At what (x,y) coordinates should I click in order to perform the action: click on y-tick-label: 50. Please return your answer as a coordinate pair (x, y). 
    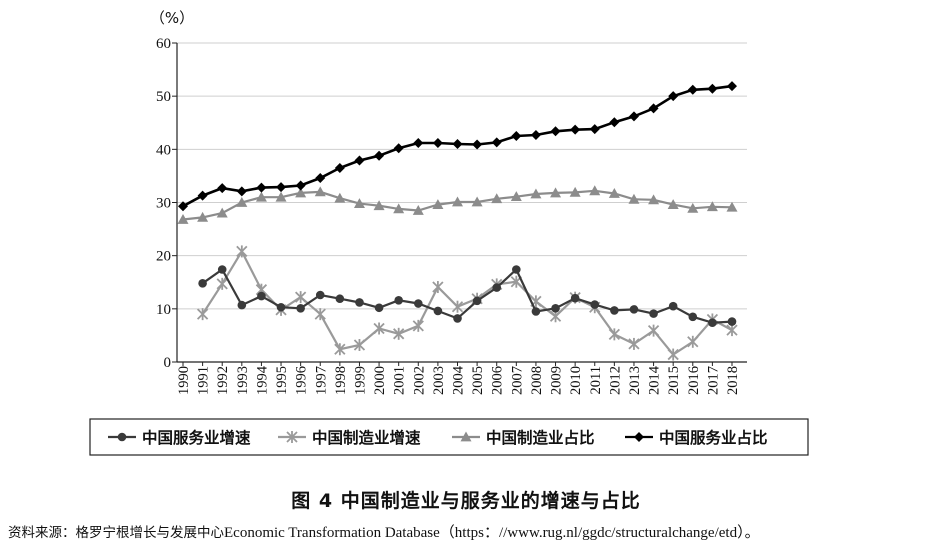
    Looking at the image, I should click on (163, 97).